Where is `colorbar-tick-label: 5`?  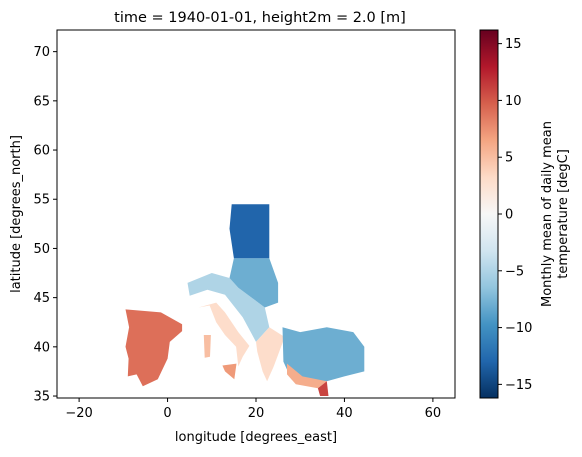
colorbar-tick-label: 5 is located at coordinates (509, 158).